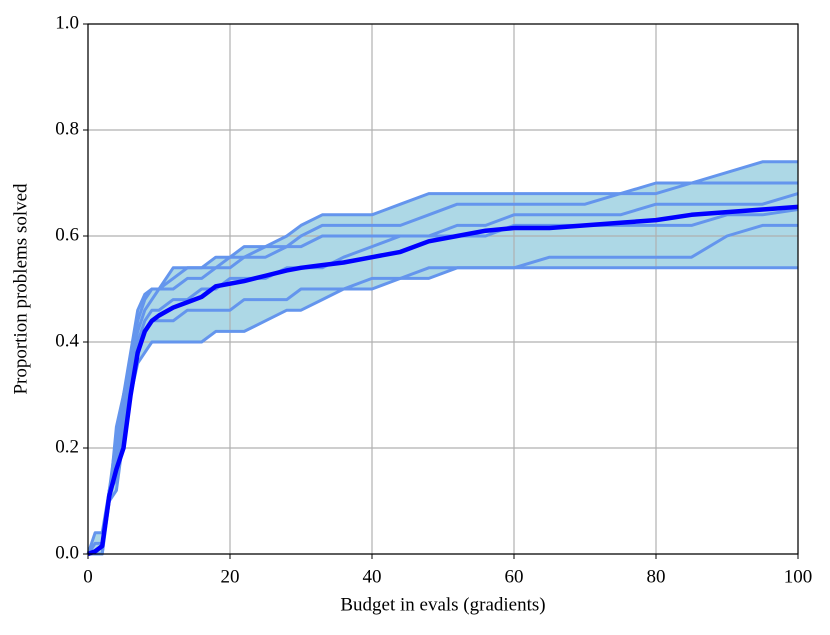 The width and height of the screenshot is (830, 635). Describe the element at coordinates (514, 576) in the screenshot. I see `x-tick-label: 60` at that location.